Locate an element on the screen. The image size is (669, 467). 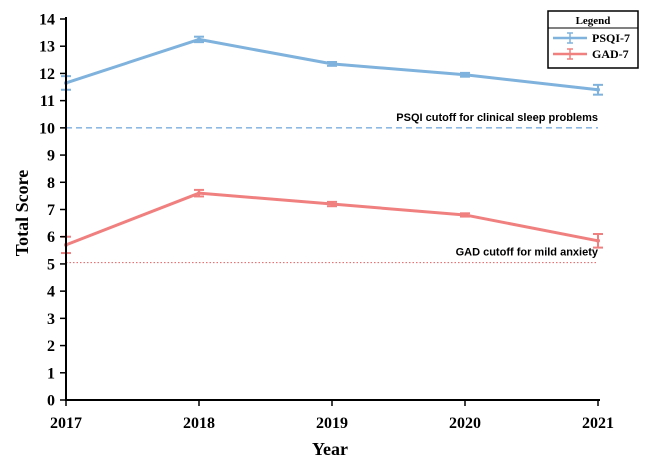
y-tick-label: 12 is located at coordinates (47, 74).